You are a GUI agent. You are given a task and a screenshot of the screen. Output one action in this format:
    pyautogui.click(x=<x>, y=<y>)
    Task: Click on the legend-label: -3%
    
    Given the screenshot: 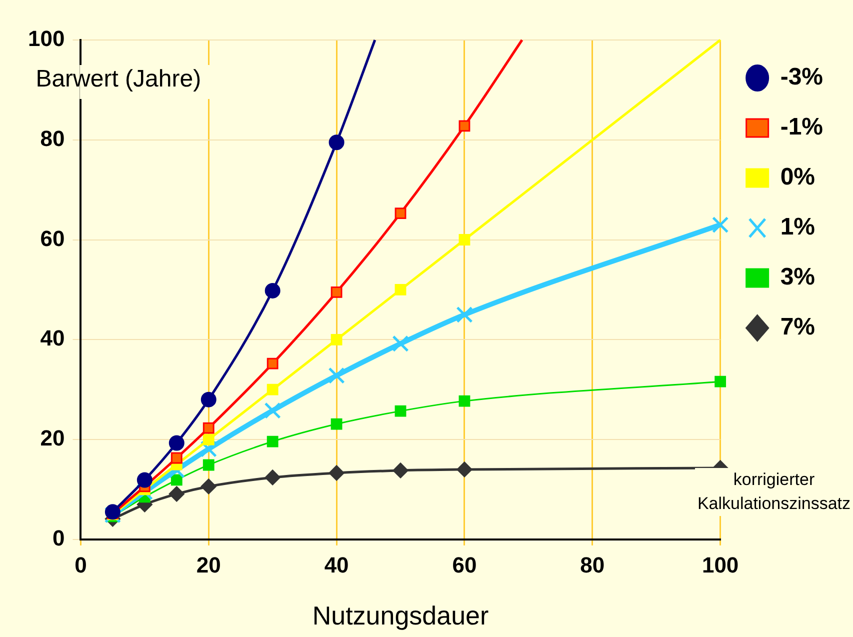 What is the action you would take?
    pyautogui.click(x=802, y=77)
    